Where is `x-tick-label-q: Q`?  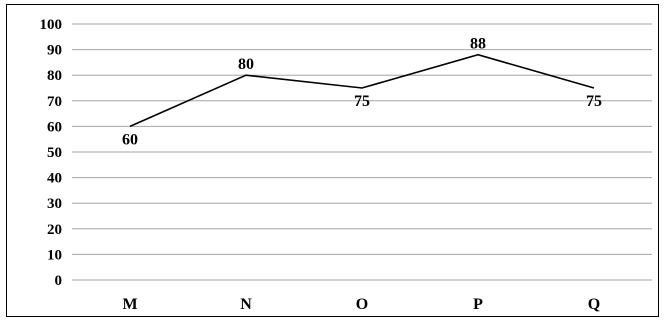
x-tick-label-q: Q is located at coordinates (594, 304).